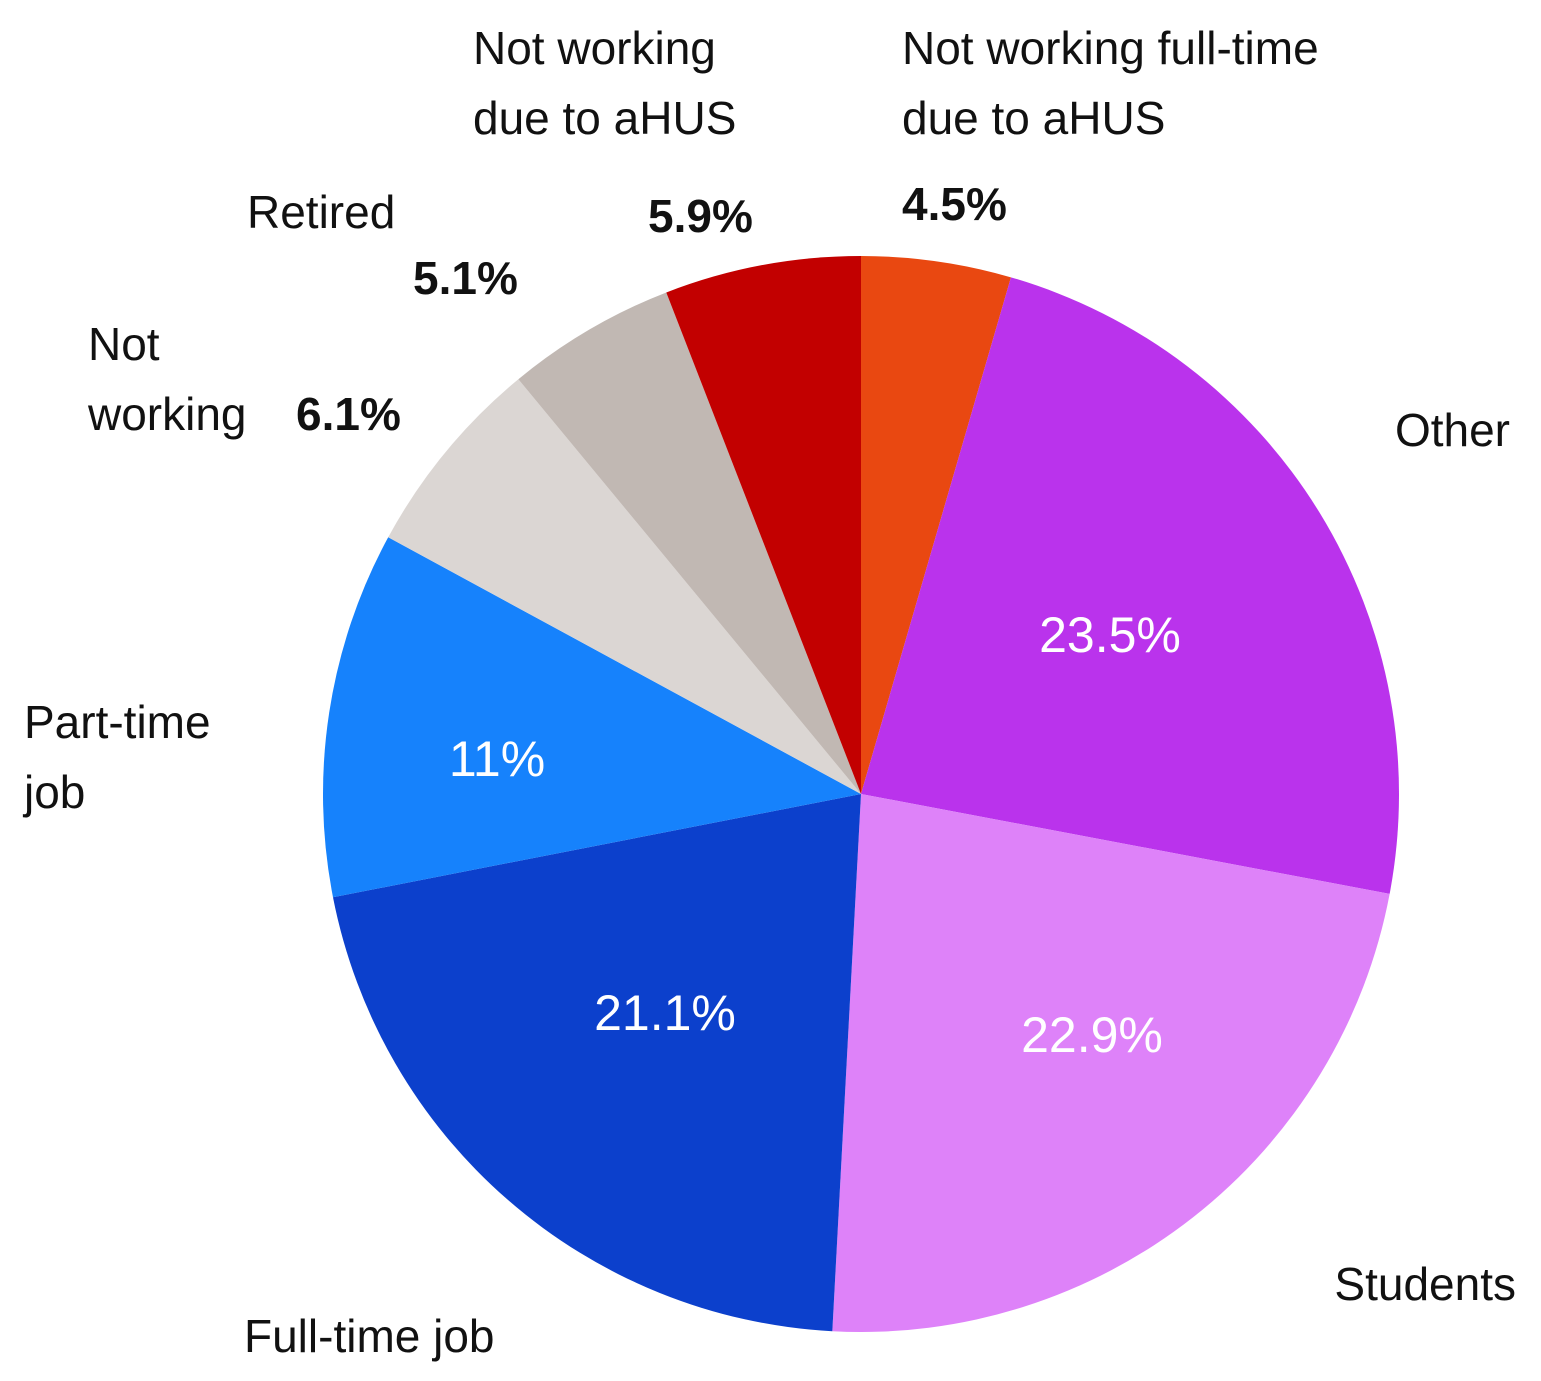  I want to click on slice-value-not-working-due-to-ahus: 5.9%, so click(700, 216).